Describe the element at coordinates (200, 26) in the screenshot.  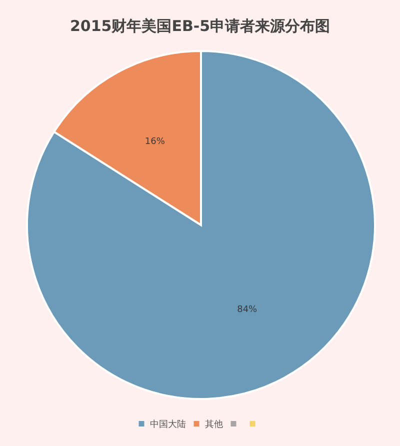
I see `chart-title: 2015财年美国EB-5申请者来源分布图` at that location.